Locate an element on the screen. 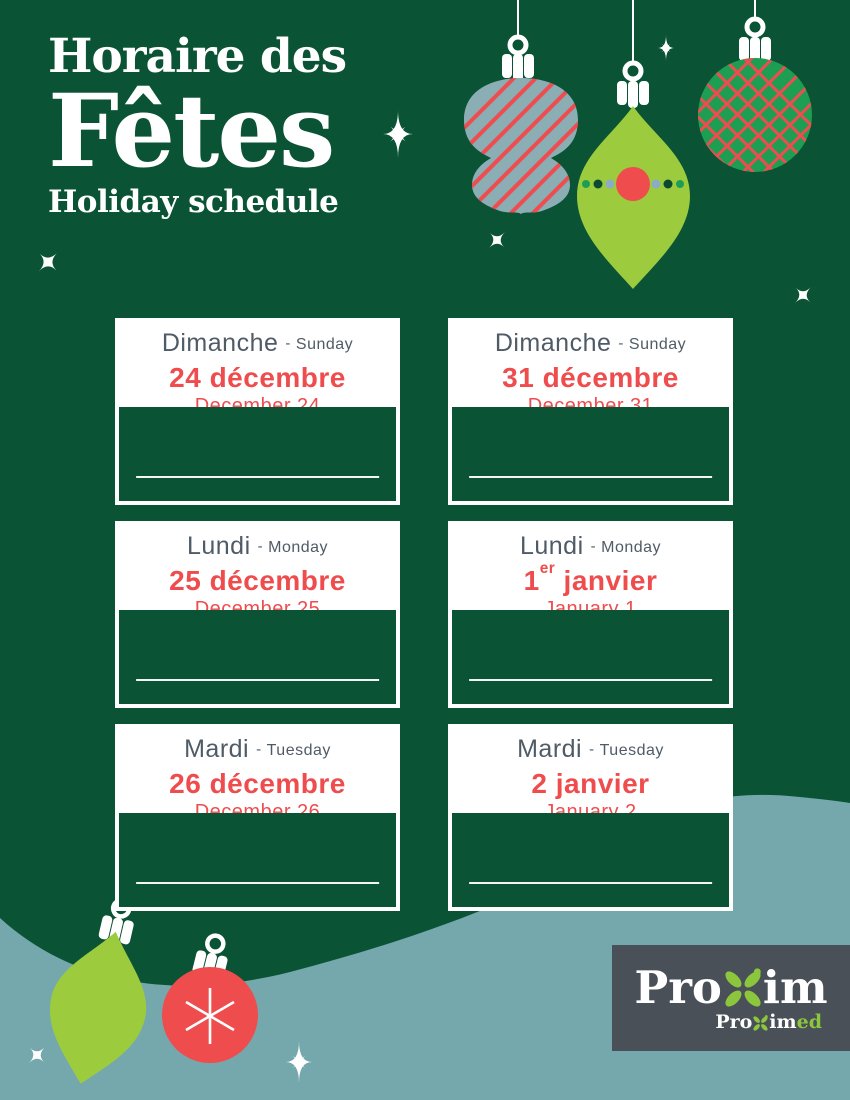 Image resolution: width=850 pixels, height=1100 pixels. logo-text-pre: Pro is located at coordinates (678, 987).